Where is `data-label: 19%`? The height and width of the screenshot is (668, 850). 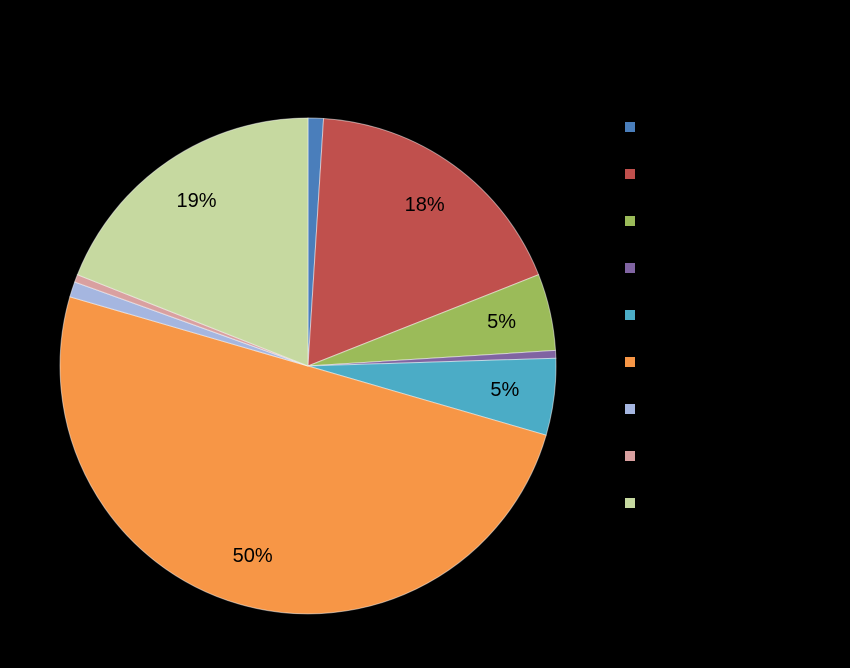 data-label: 19% is located at coordinates (196, 201).